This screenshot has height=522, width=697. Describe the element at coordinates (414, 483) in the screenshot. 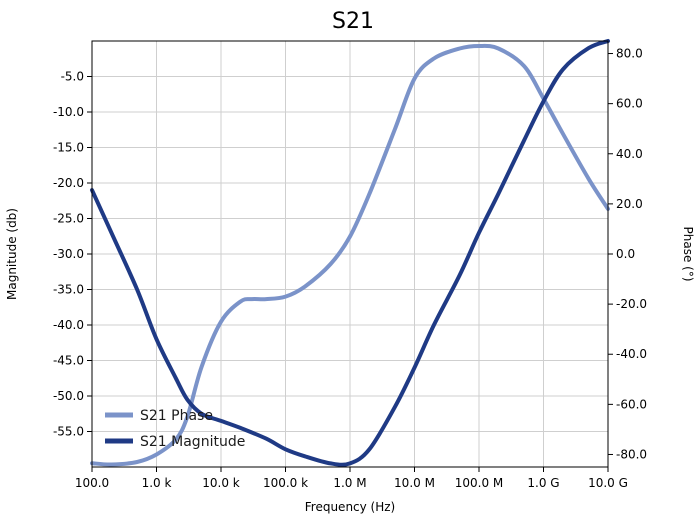

I see `x-tick-label: 10.0 M` at that location.